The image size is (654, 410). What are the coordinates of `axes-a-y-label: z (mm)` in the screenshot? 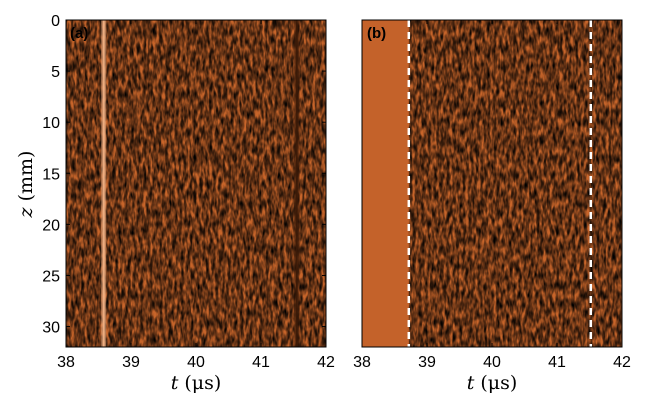 It's located at (26, 185).